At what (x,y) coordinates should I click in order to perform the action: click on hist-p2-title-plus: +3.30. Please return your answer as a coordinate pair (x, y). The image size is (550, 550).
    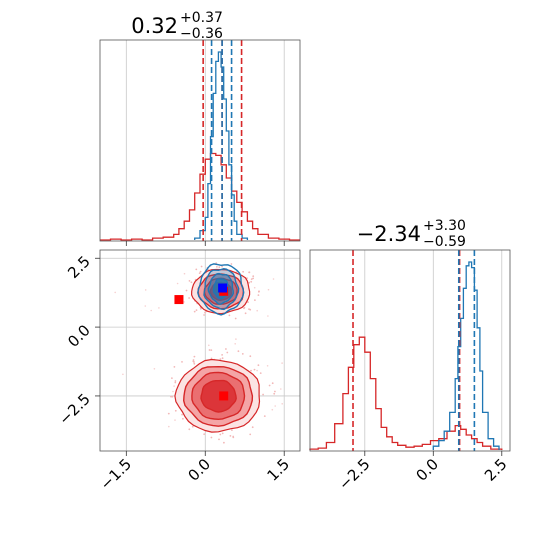
    Looking at the image, I should click on (444, 226).